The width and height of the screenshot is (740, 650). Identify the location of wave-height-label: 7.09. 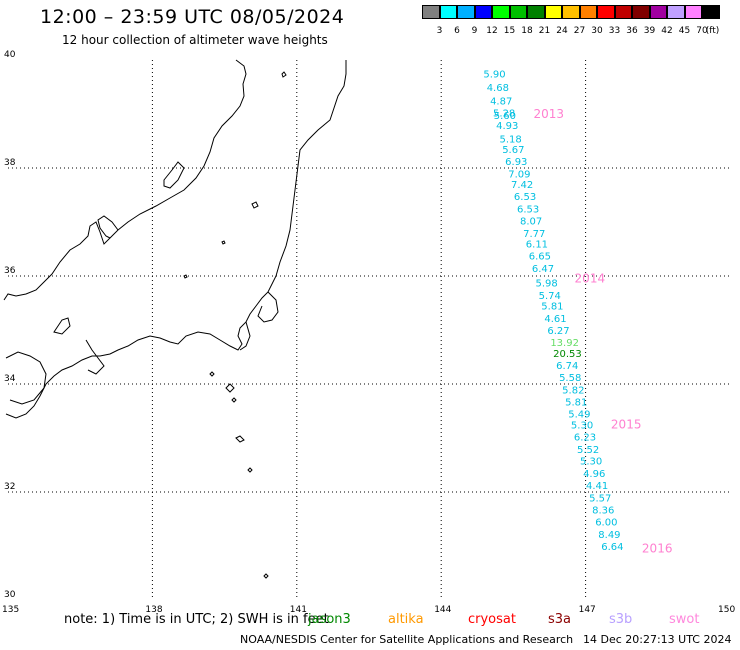
(519, 174).